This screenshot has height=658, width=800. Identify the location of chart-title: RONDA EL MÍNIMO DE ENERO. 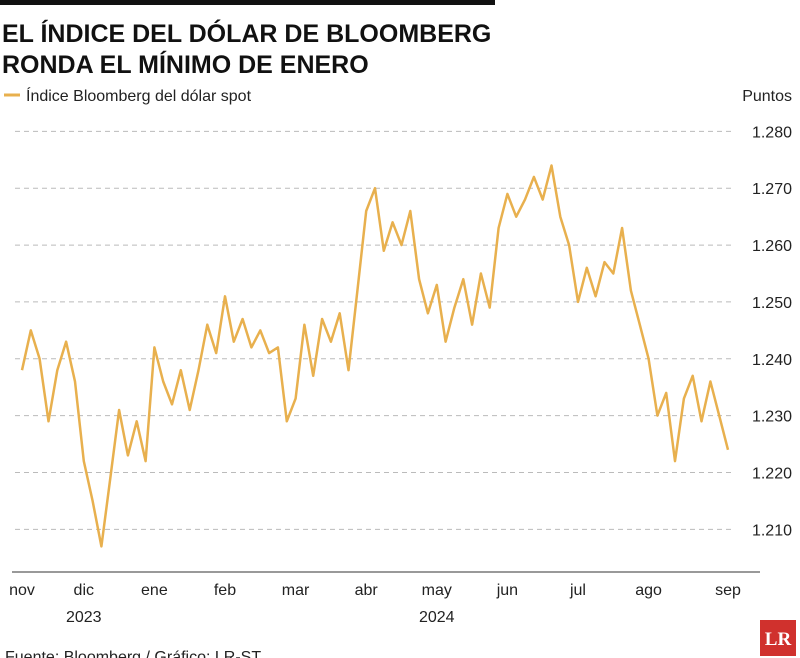
(185, 64).